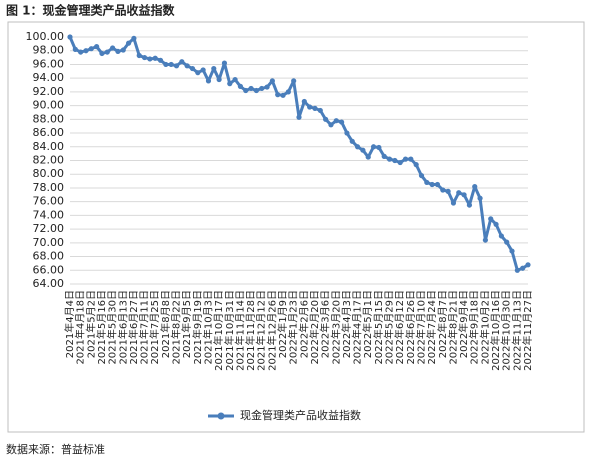  I want to click on y-tick-label: 82.00, so click(49, 160).